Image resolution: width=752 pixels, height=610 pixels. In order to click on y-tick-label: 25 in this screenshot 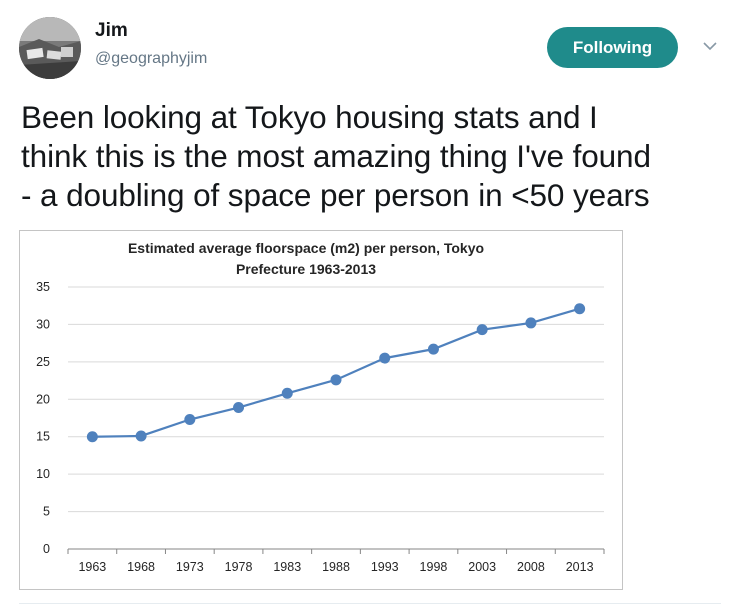, I will do `click(43, 362)`.